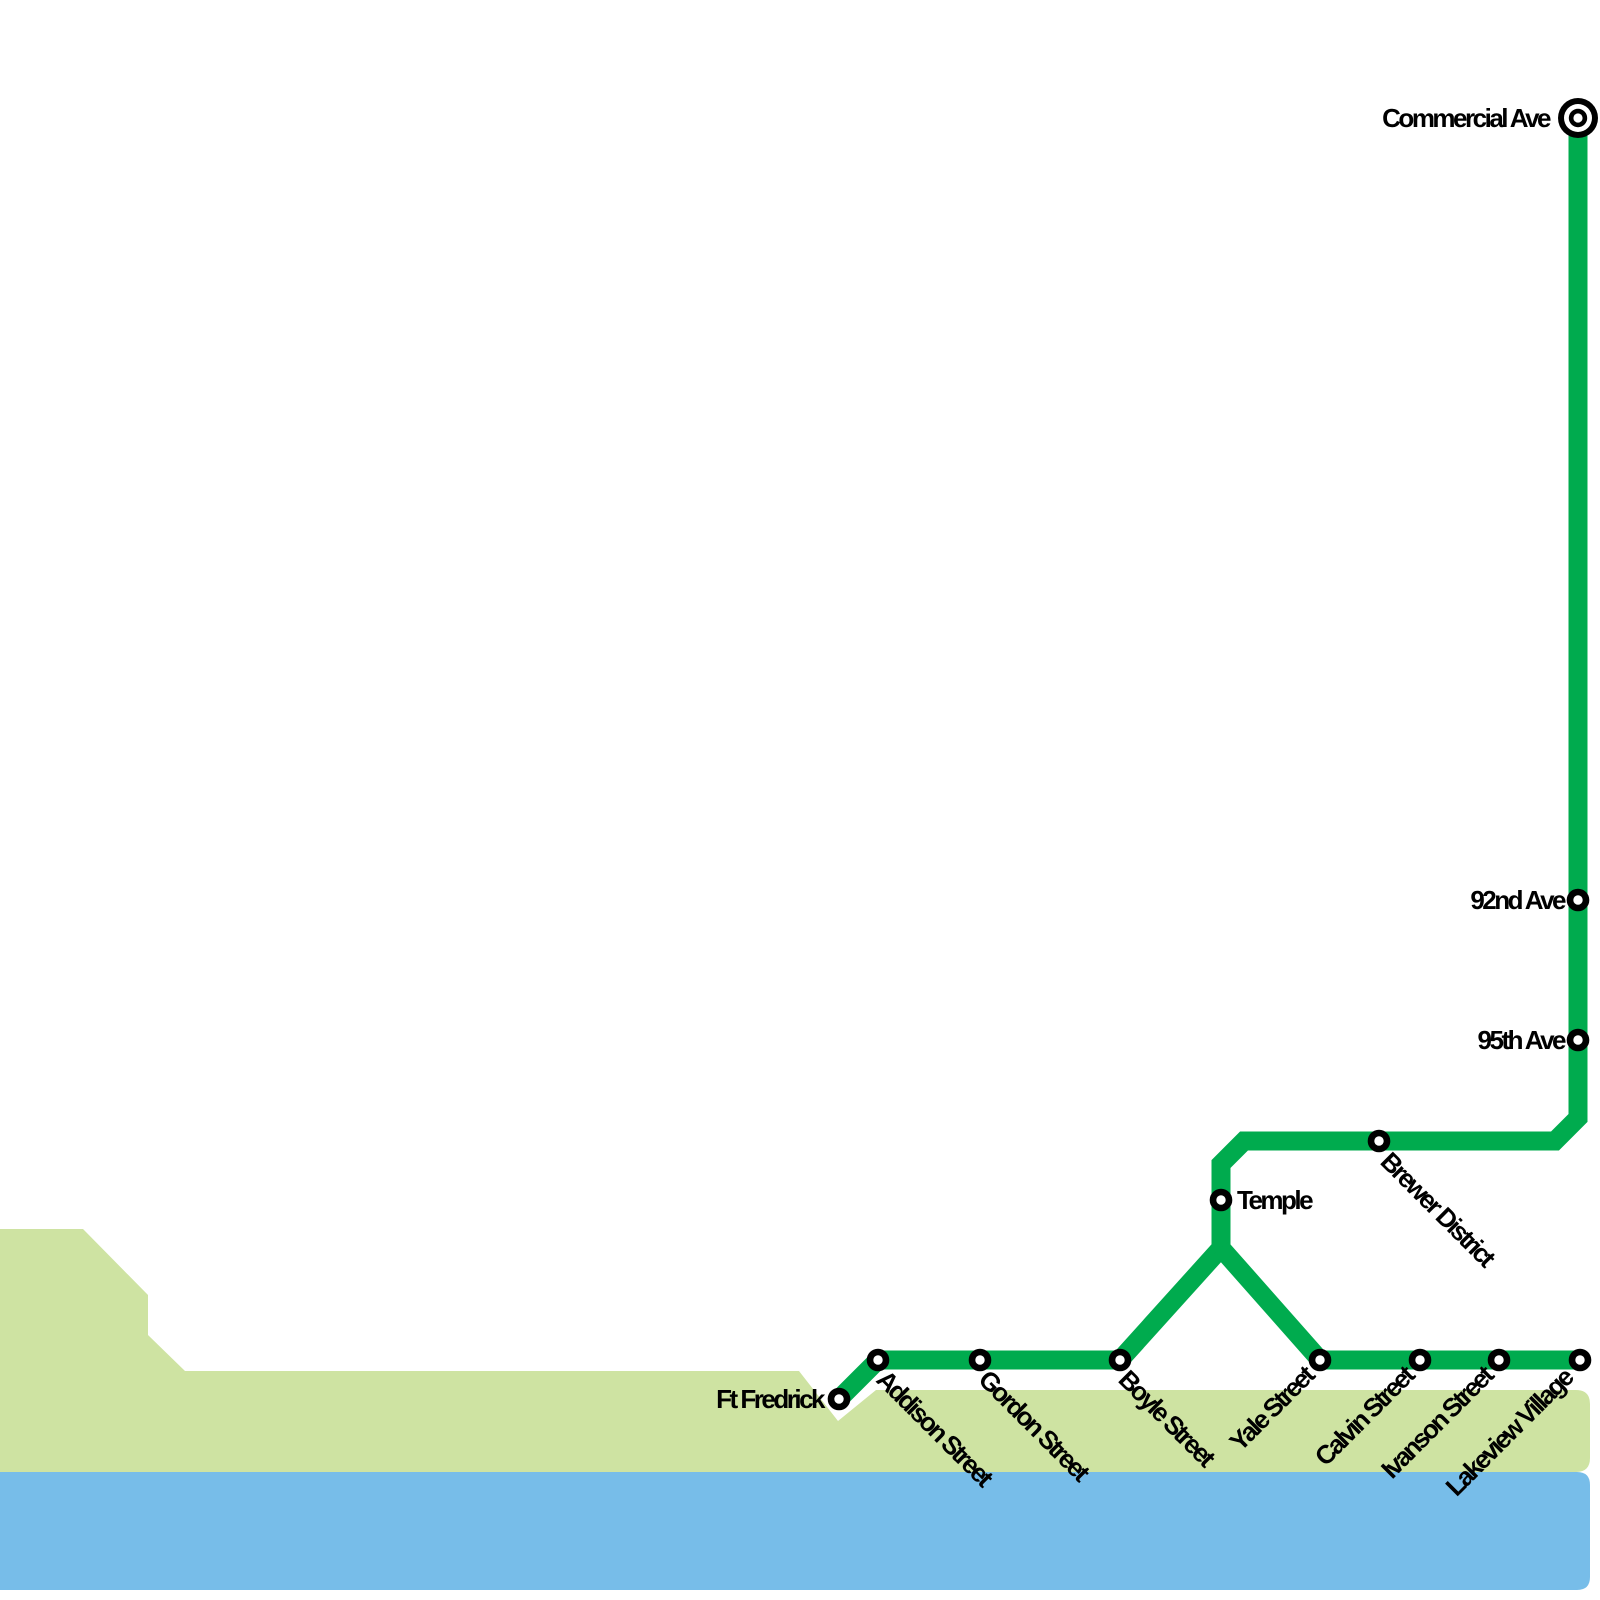 The image size is (1600, 1600). I want to click on station-label-brewer-district: Brewer District, so click(1438, 1209).